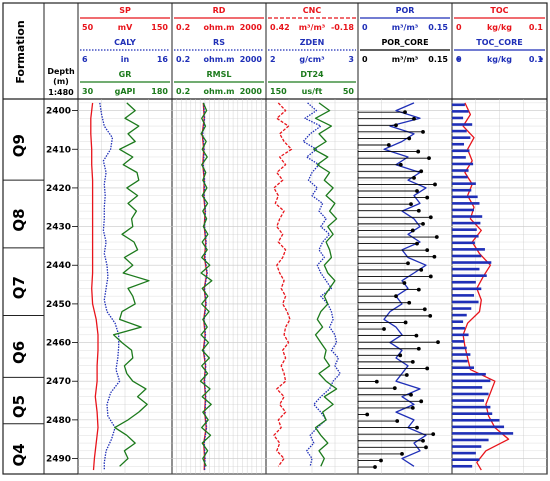 The height and width of the screenshot is (481, 550). Describe the element at coordinates (219, 42) in the screenshot. I see `curve-name-rs: RS` at that location.